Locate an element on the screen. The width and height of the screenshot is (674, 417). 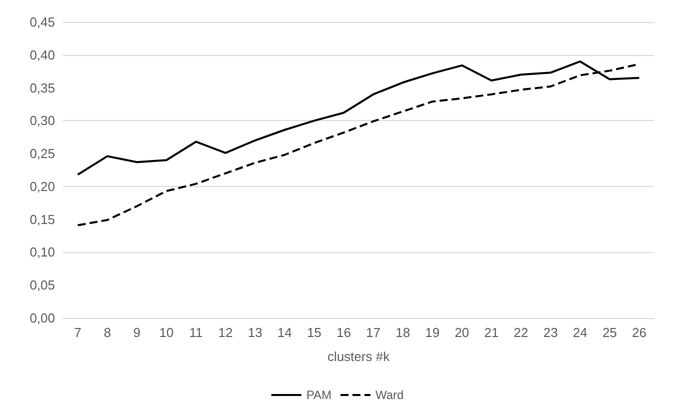
x-tick-label: 24 is located at coordinates (580, 332).